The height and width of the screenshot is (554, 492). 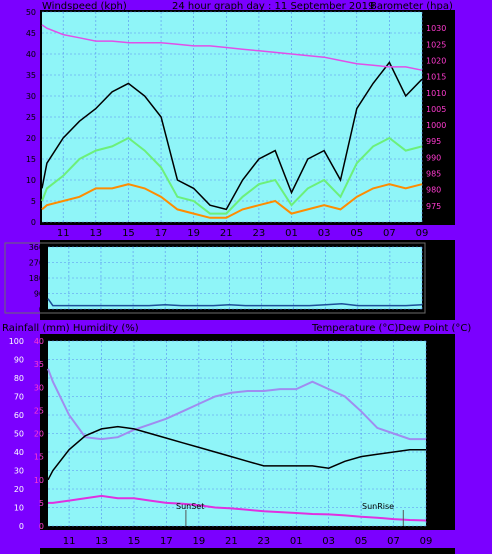 What do you see at coordinates (232, 201) in the screenshot?
I see `wind-low-line` at bounding box center [232, 201].